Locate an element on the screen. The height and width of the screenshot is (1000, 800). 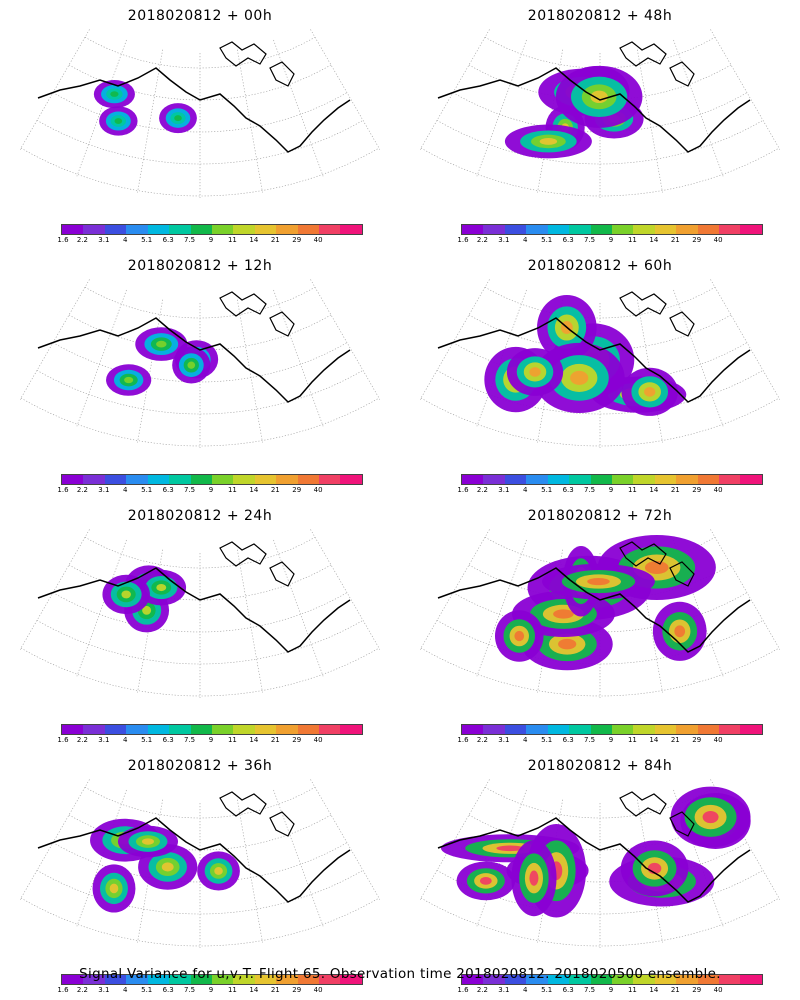
variance-field is located at coordinates (145, 107).